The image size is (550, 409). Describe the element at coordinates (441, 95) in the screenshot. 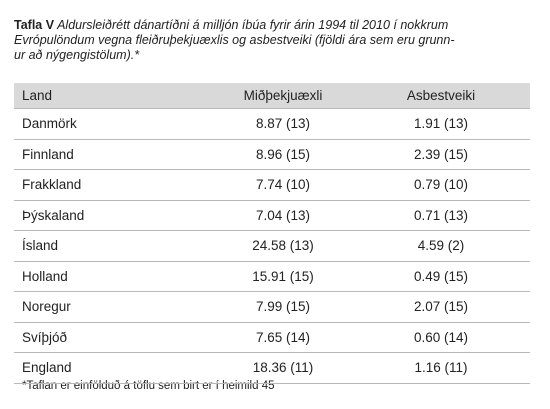

I see `header-cell: Asbestveiki` at that location.